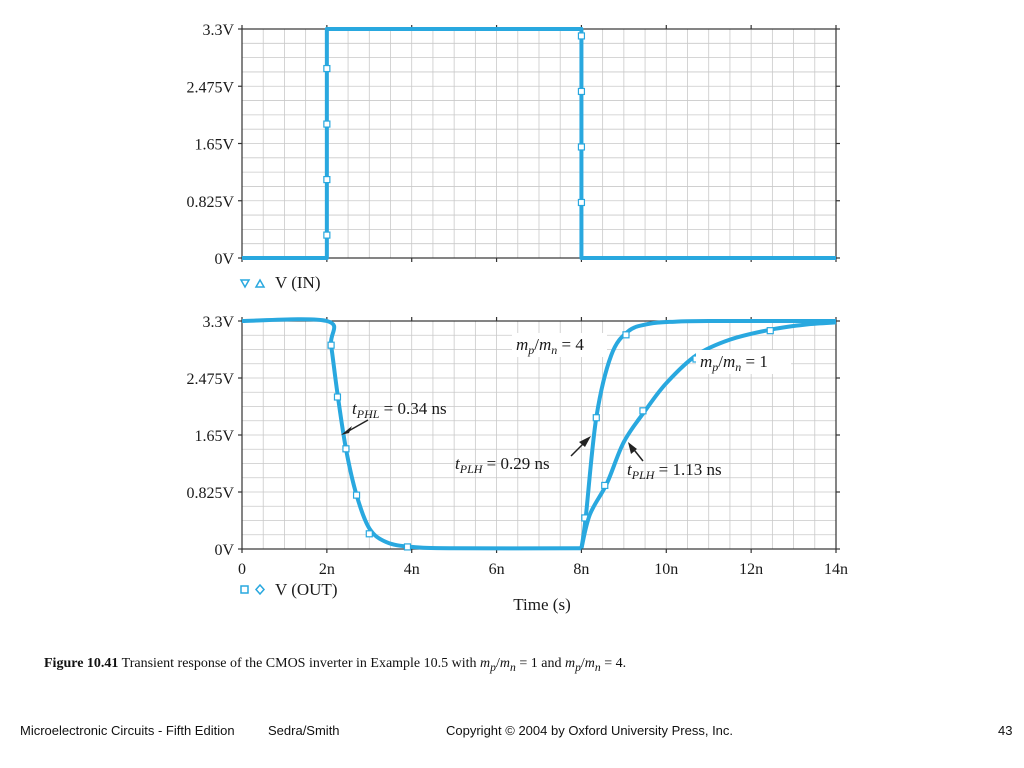  What do you see at coordinates (245, 284) in the screenshot?
I see `legend-inverted-triangle-marker` at bounding box center [245, 284].